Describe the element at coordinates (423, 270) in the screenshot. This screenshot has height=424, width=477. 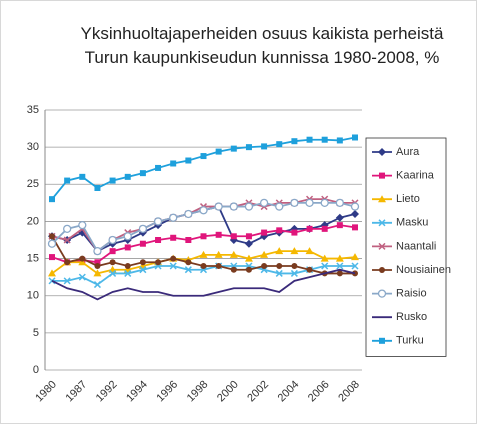
I see `legend-label: Nousiainen` at that location.